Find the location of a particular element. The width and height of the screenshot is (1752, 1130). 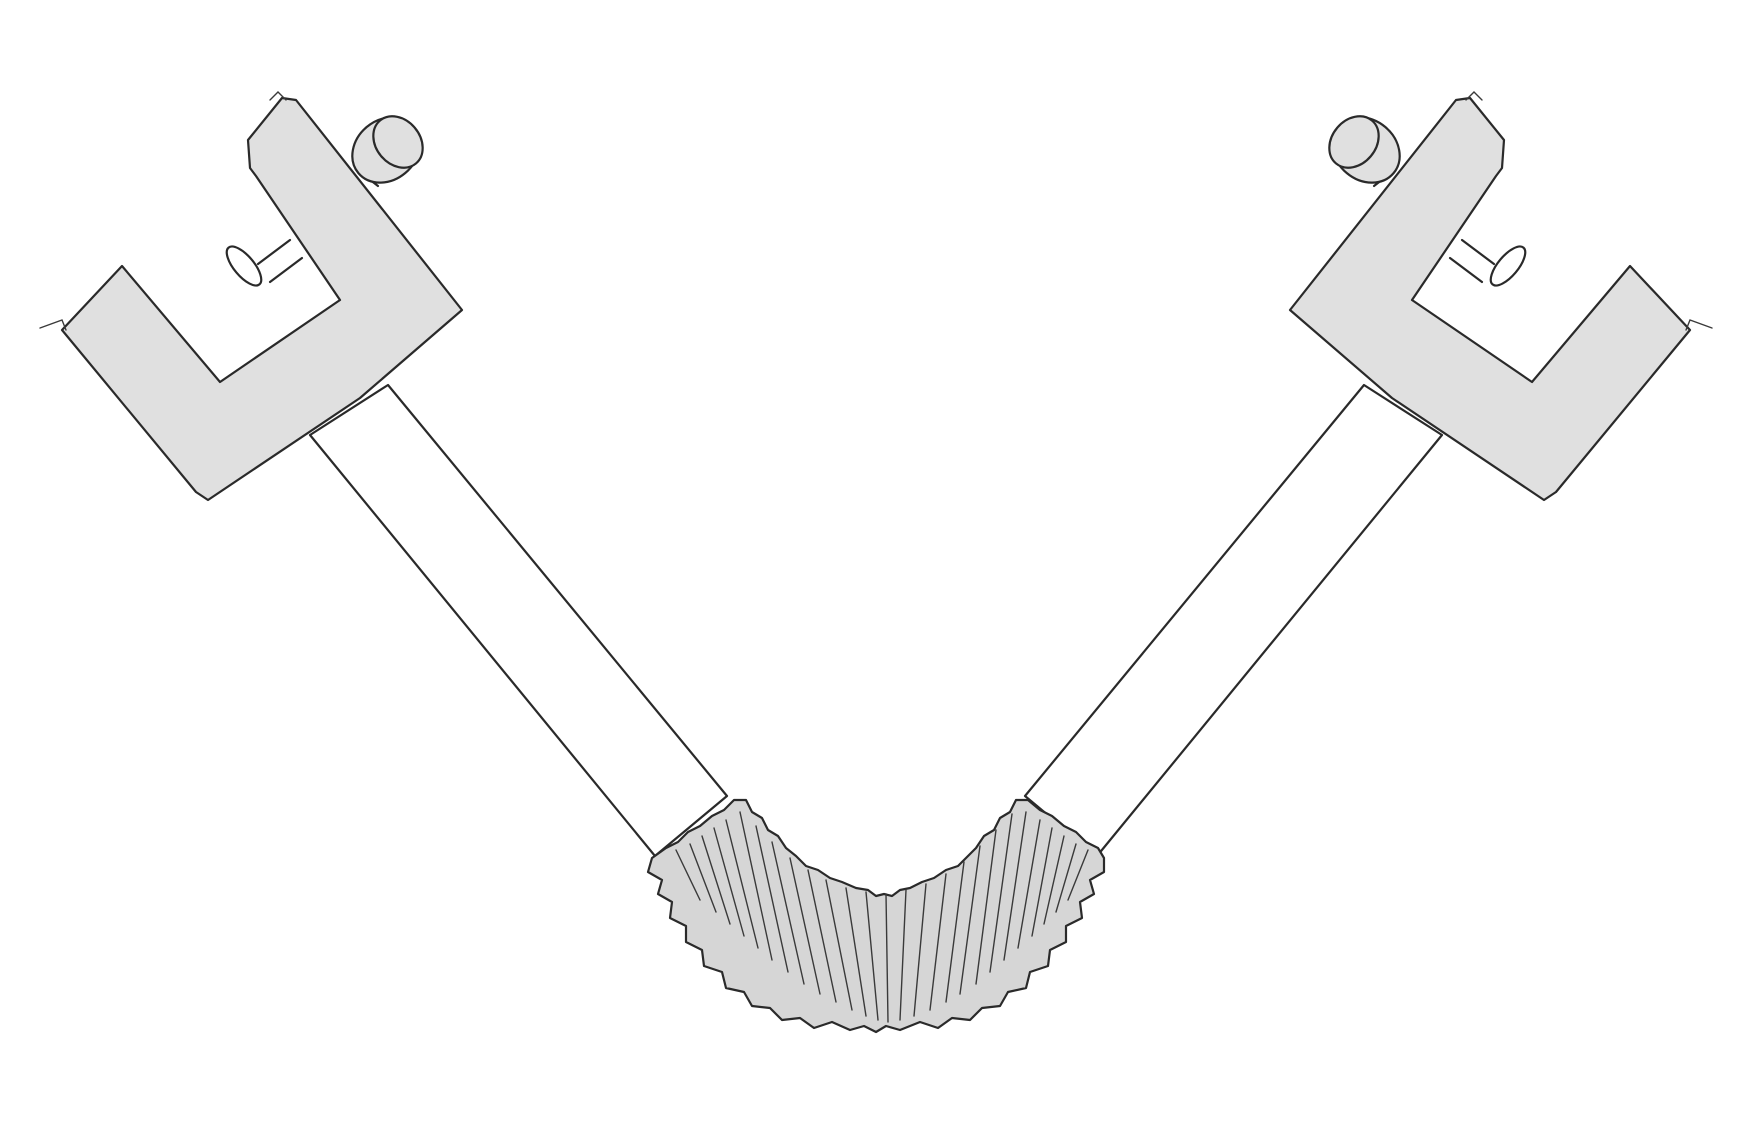

left-rigid-tube is located at coordinates (518, 620).